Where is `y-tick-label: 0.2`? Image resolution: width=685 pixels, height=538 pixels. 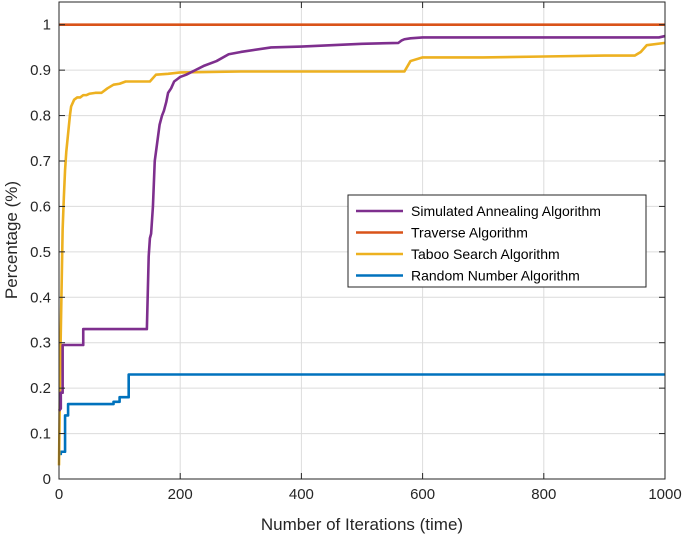 y-tick-label: 0.2 is located at coordinates (40, 388).